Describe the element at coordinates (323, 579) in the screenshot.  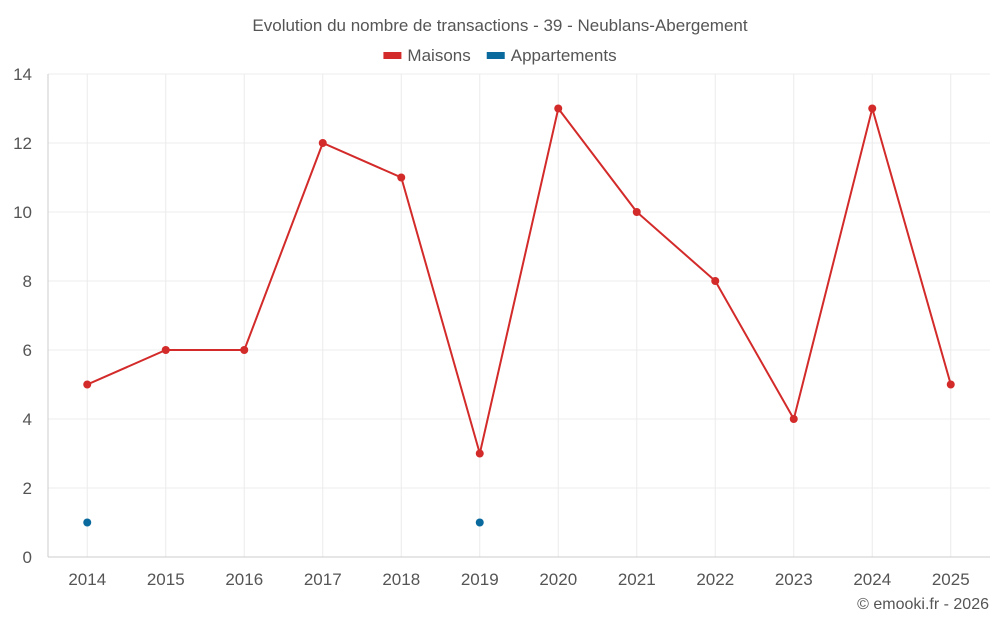
I see `x-tick-label: 2017` at that location.